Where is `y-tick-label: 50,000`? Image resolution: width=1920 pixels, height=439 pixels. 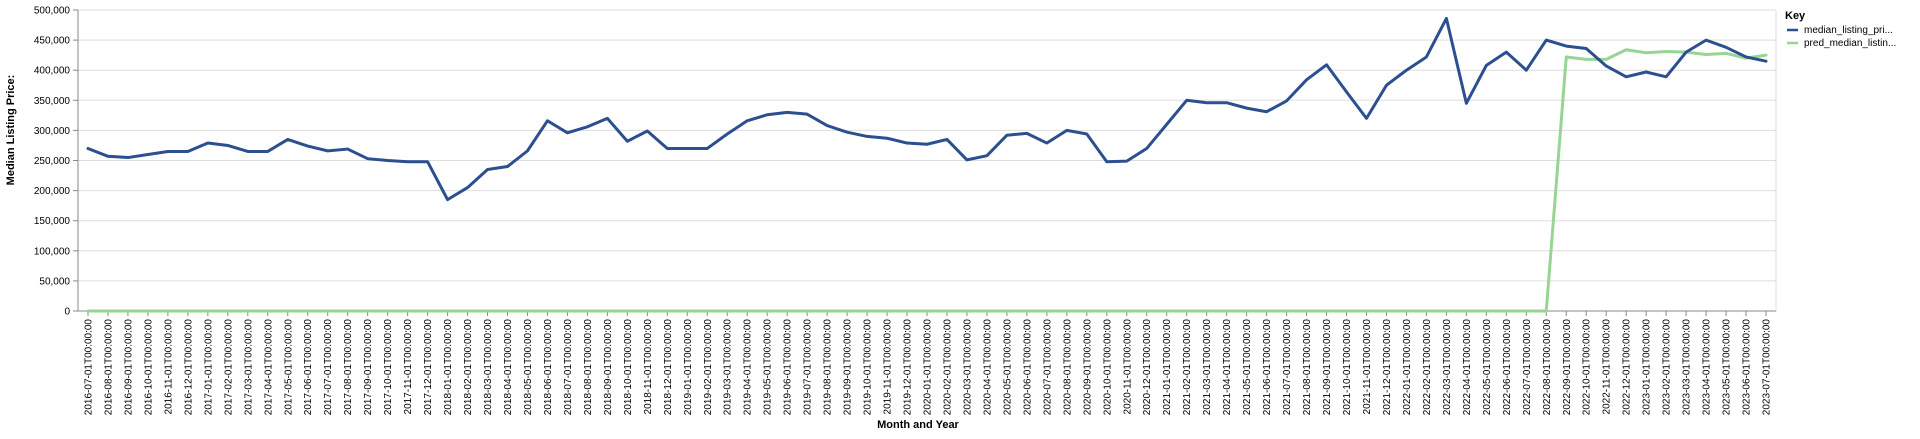
y-tick-label: 50,000 is located at coordinates (54, 281).